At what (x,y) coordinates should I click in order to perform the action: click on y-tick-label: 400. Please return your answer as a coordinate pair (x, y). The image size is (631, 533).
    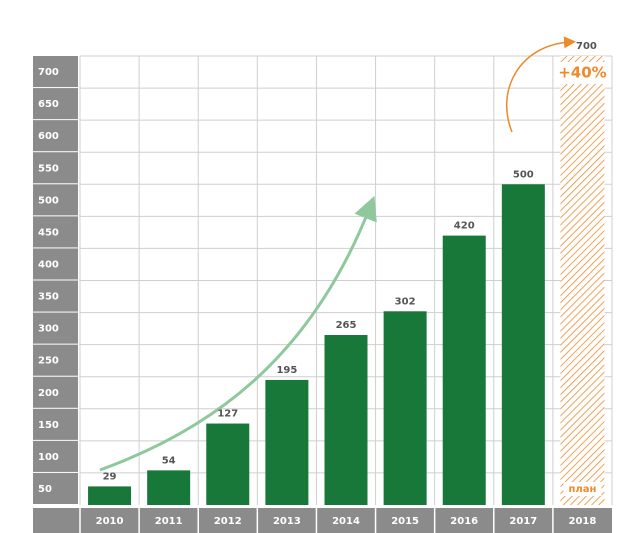
    Looking at the image, I should click on (48, 264).